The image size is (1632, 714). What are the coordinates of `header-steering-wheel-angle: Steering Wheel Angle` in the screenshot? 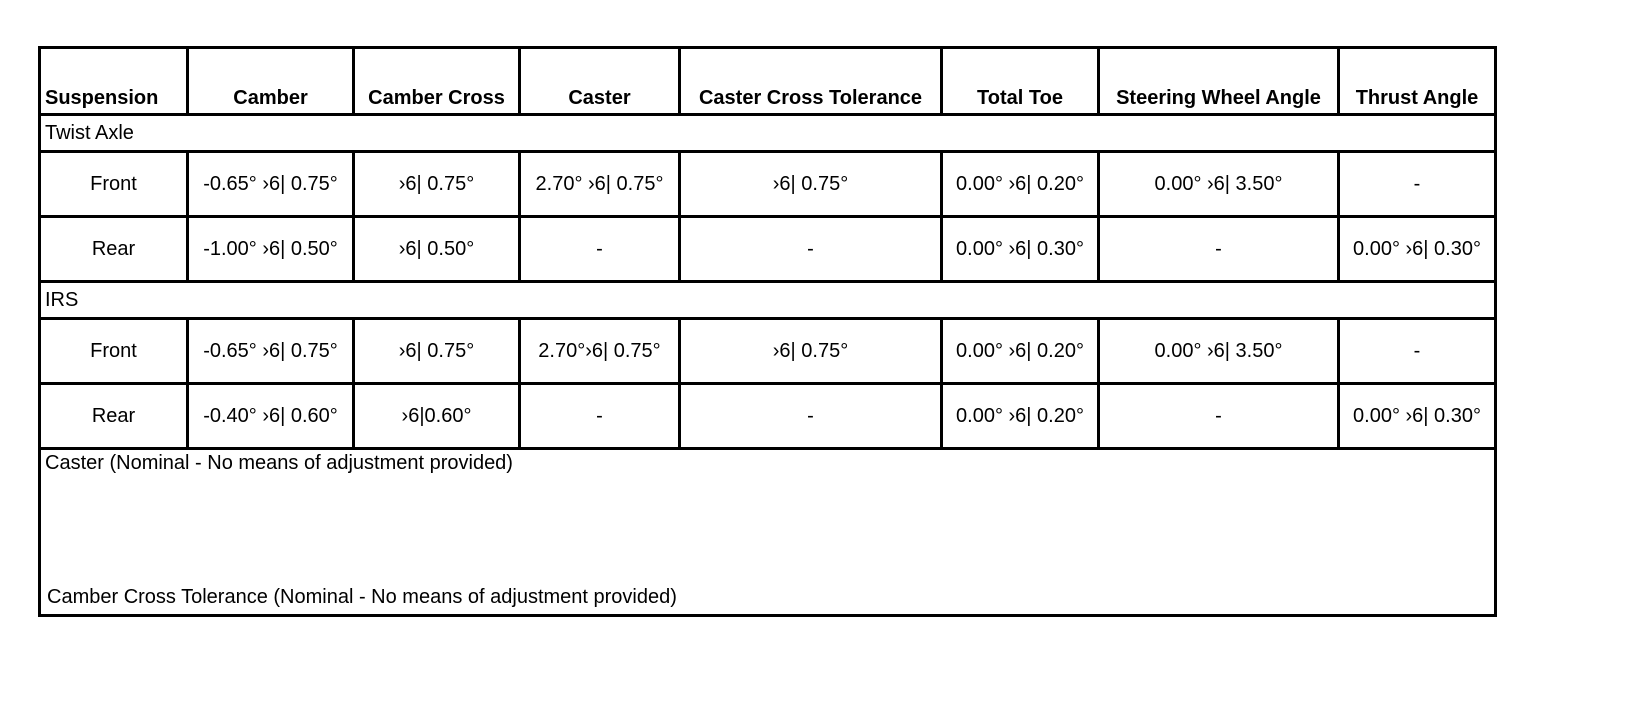 It's located at (1218, 81).